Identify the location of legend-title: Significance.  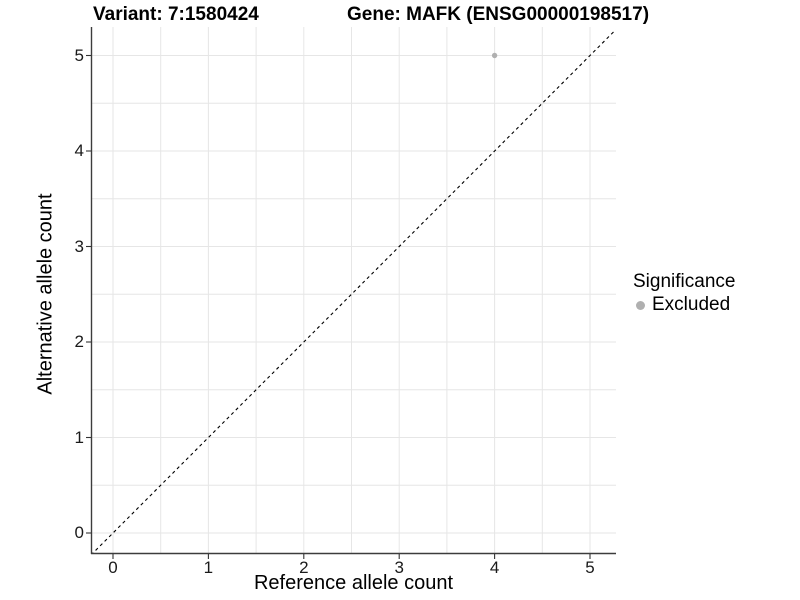
(684, 281).